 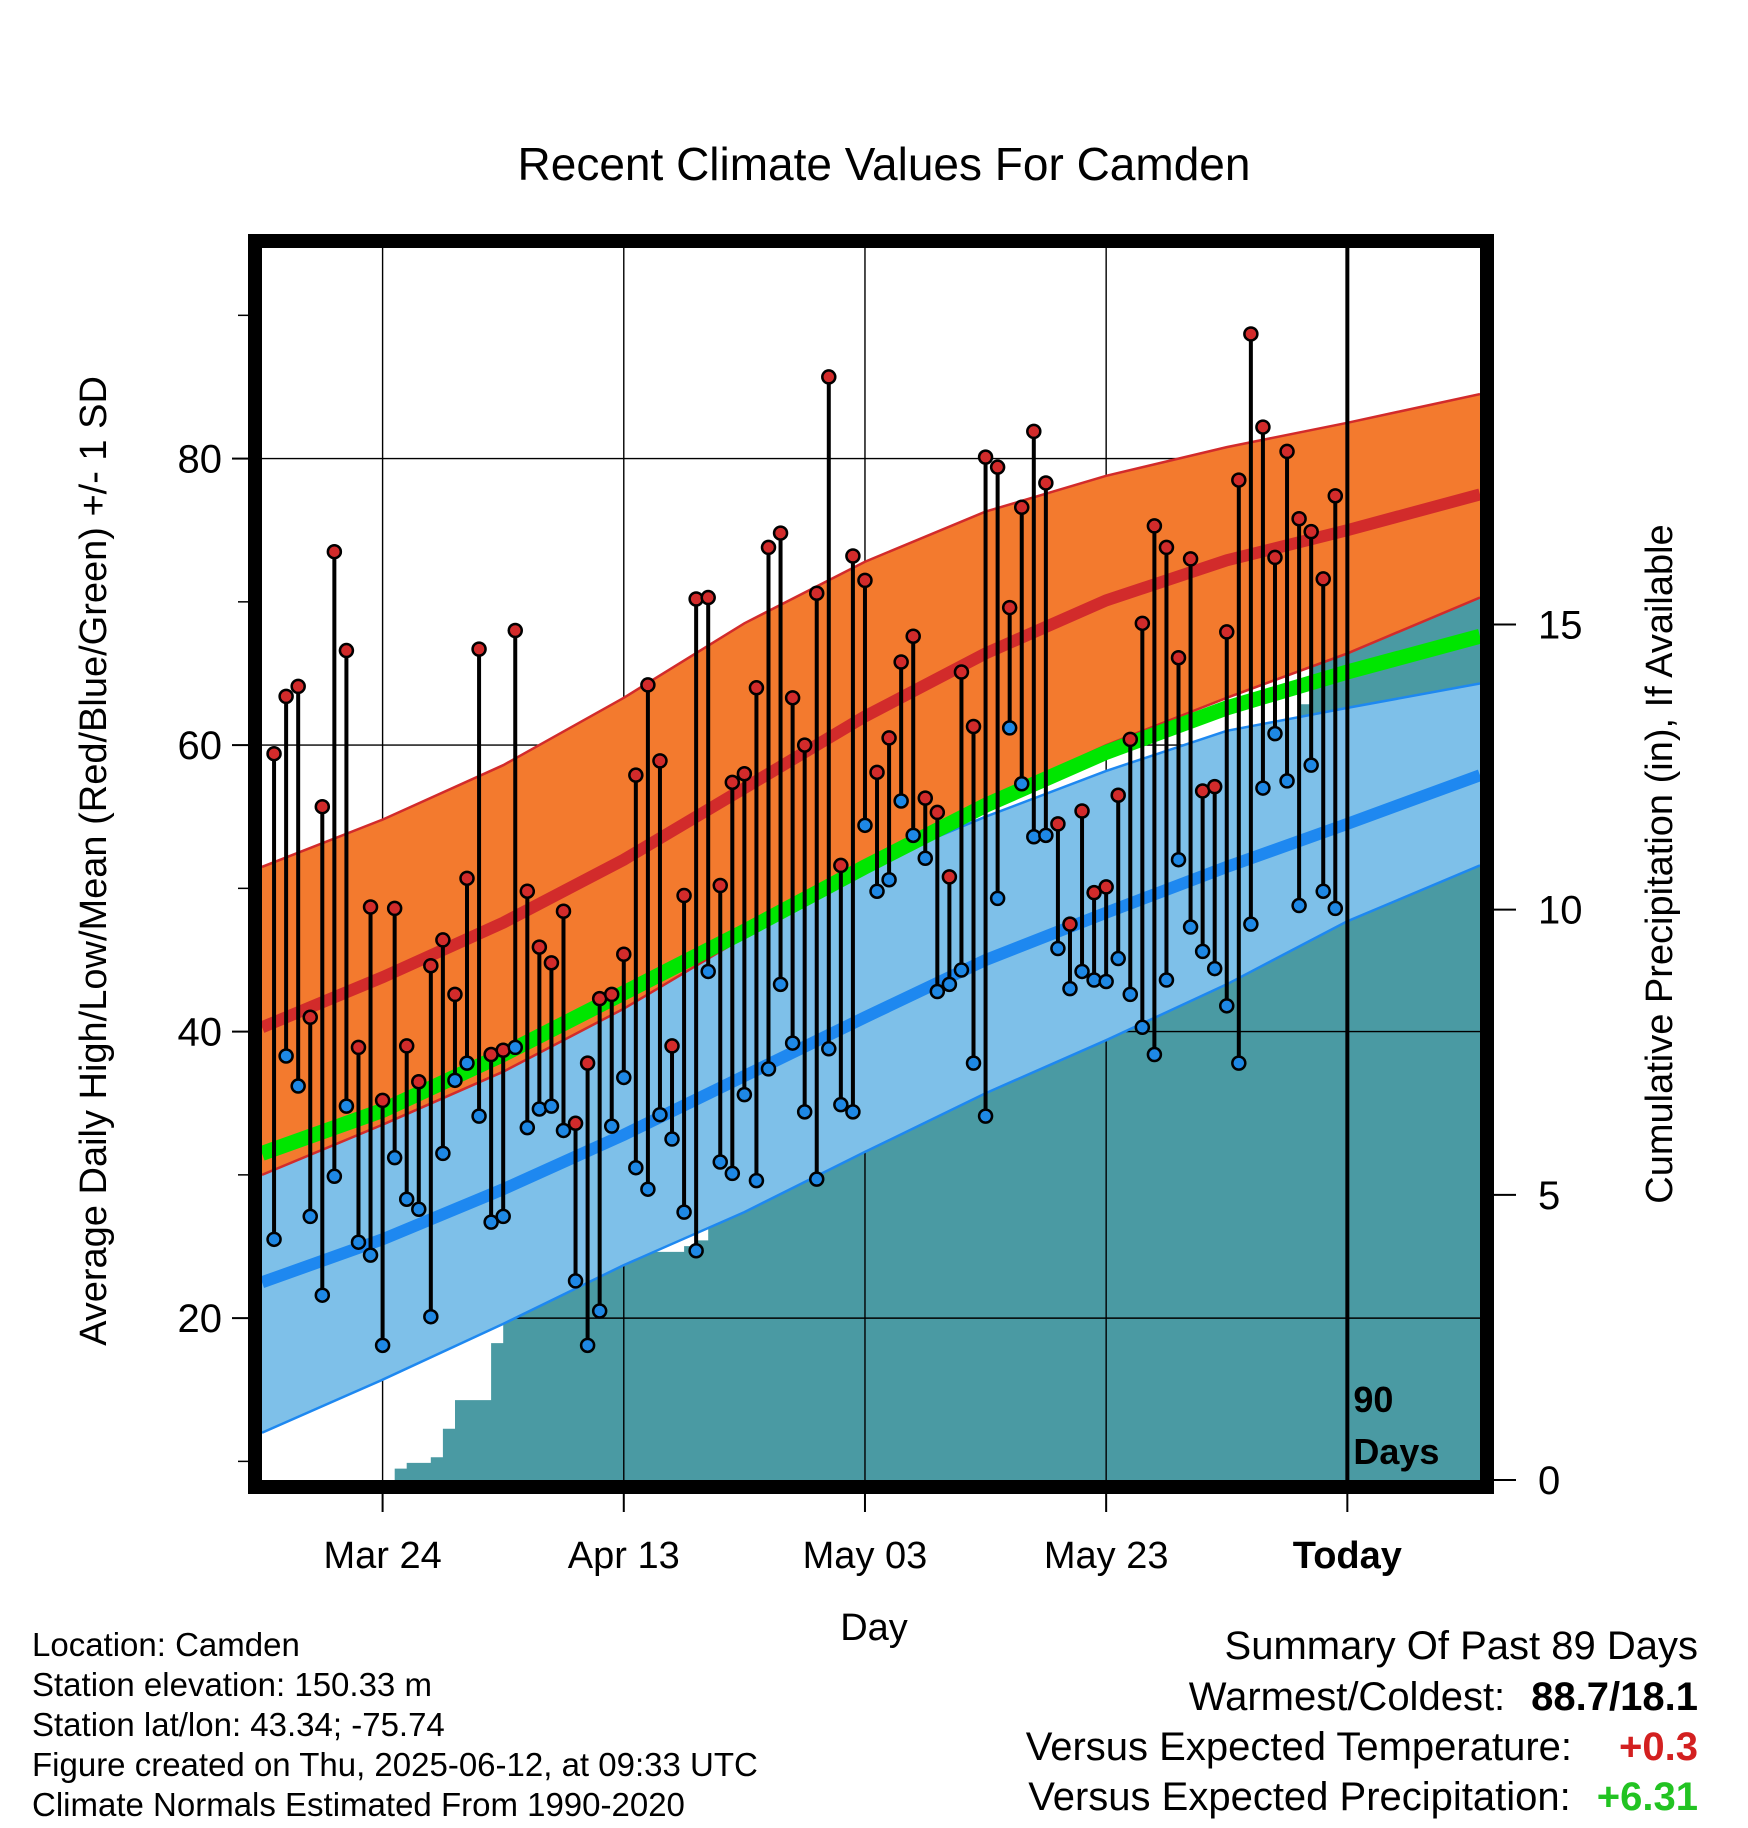 What do you see at coordinates (1299, 1797) in the screenshot?
I see `precip-departure-label: Versus Expected Precipitation:` at bounding box center [1299, 1797].